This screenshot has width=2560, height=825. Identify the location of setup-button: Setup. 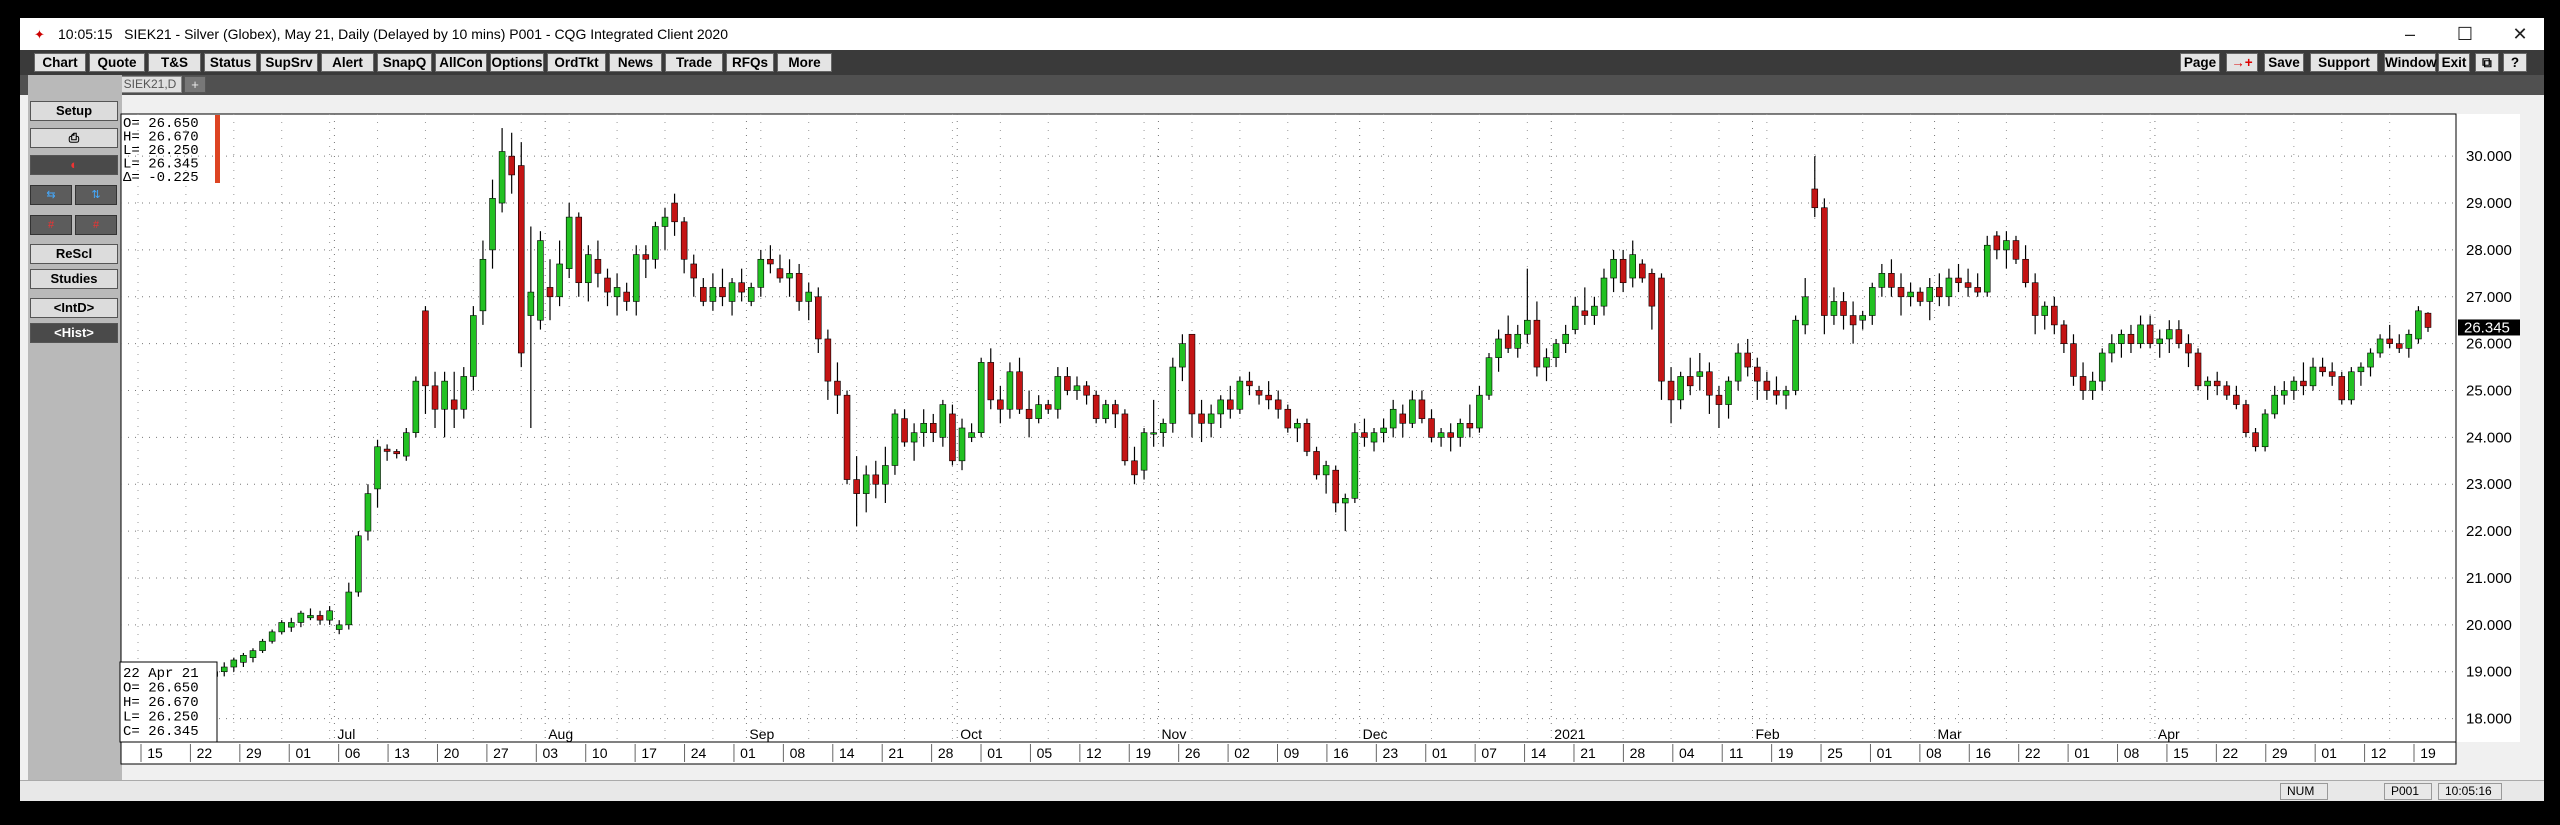
(74, 111).